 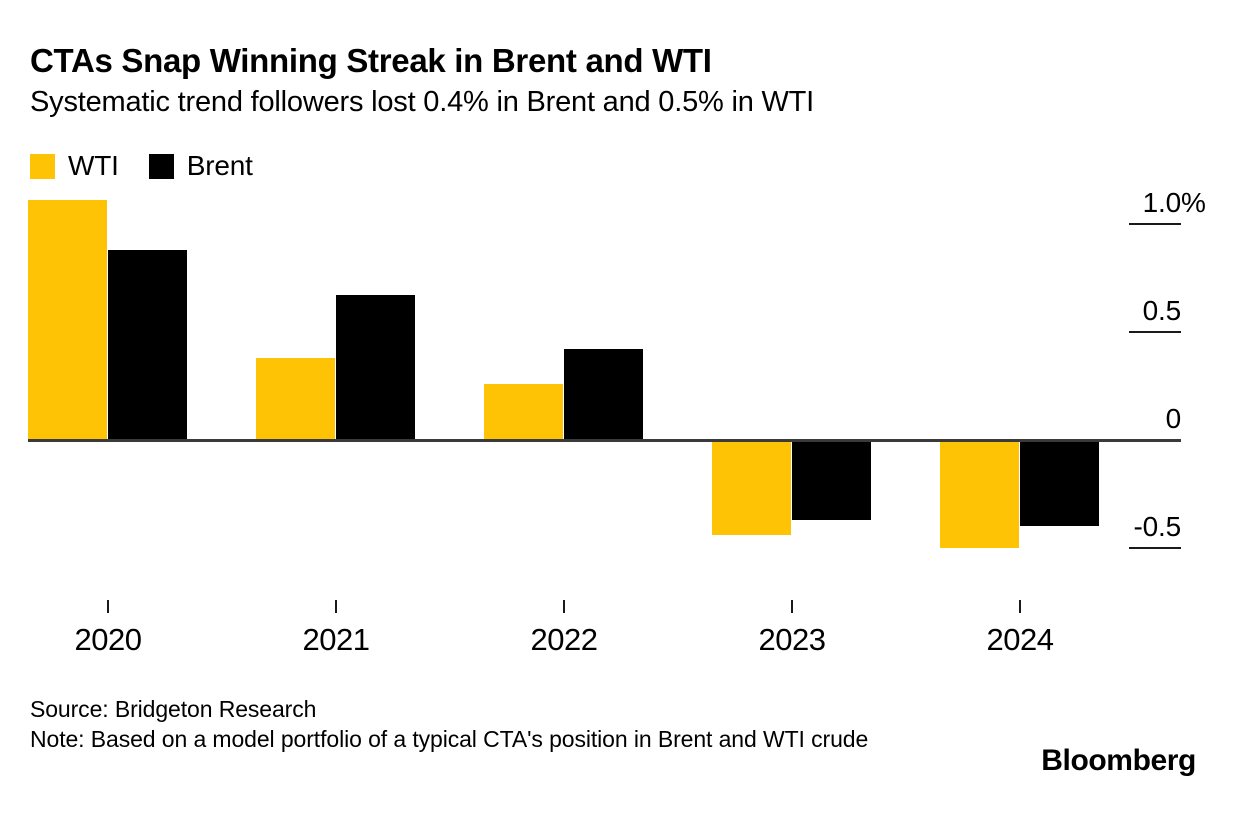 What do you see at coordinates (108, 639) in the screenshot?
I see `x-tick-label: 2020` at bounding box center [108, 639].